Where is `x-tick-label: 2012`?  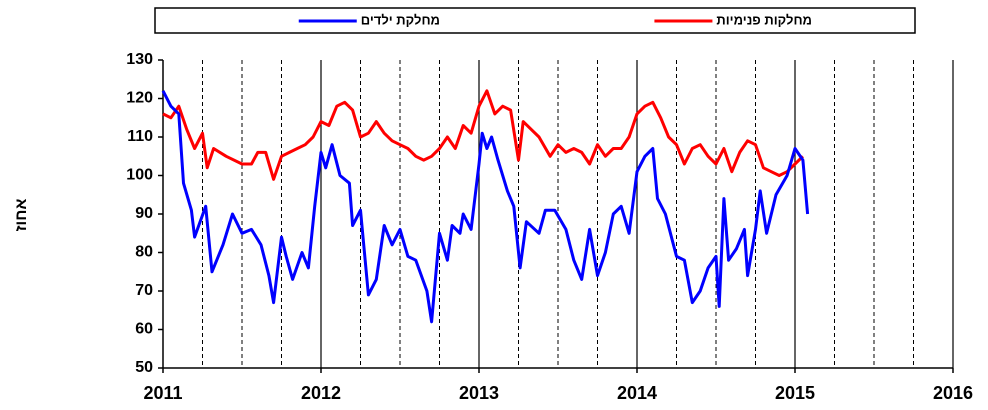
x-tick-label: 2012 is located at coordinates (321, 393).